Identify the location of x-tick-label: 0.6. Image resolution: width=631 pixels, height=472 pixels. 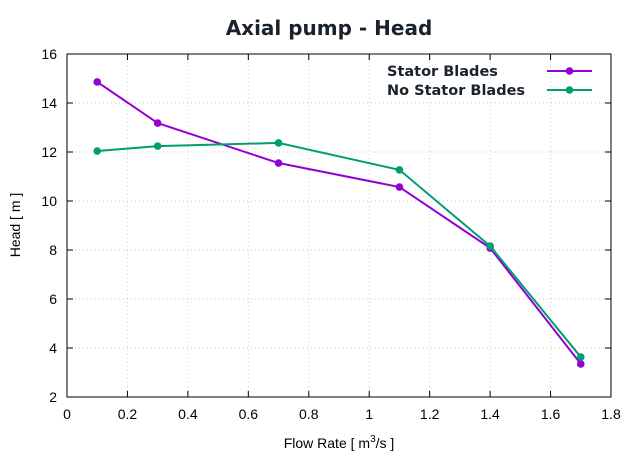
(249, 414).